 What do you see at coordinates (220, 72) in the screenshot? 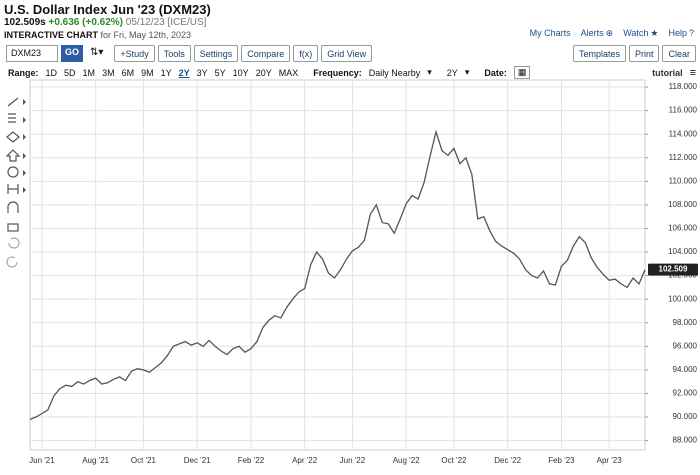
I see `range-option: 5Y` at bounding box center [220, 72].